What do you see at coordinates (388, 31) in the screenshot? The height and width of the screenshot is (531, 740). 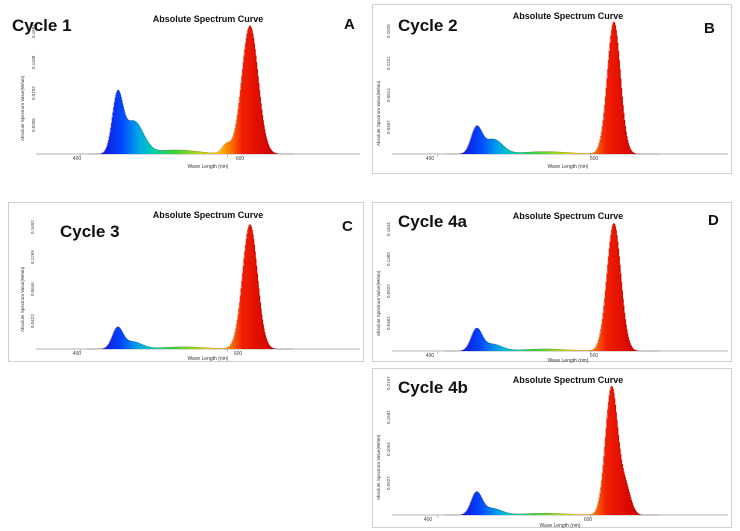 I see `y-tick-label: 0.1628` at bounding box center [388, 31].